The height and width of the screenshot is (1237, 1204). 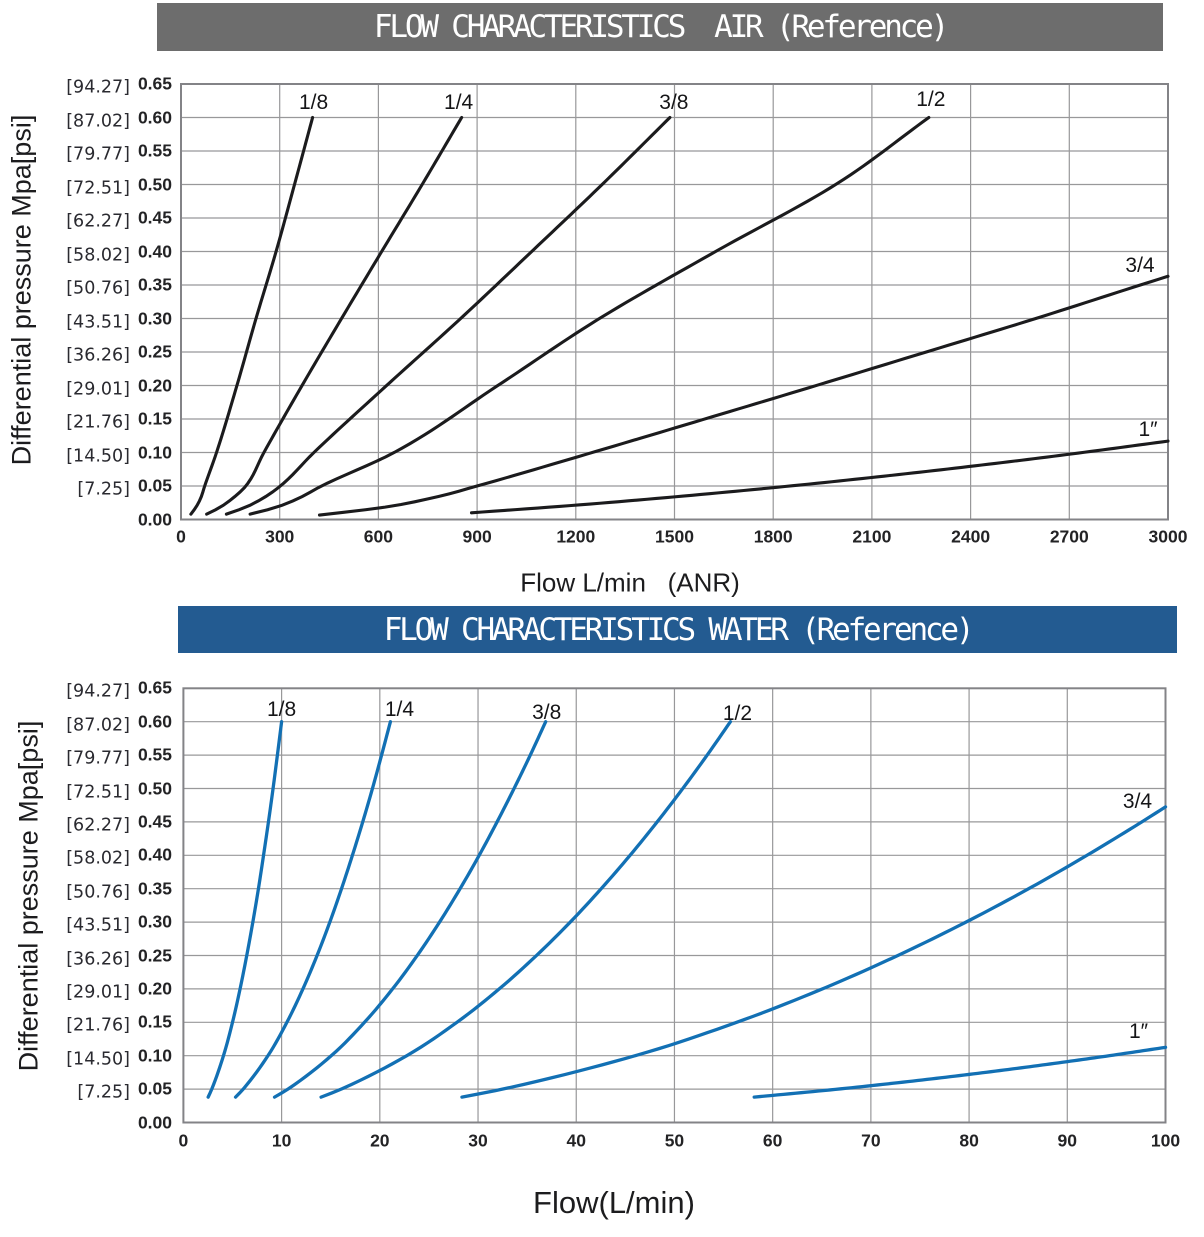 I want to click on water-y-tick-label: 0.05, so click(x=154, y=1088).